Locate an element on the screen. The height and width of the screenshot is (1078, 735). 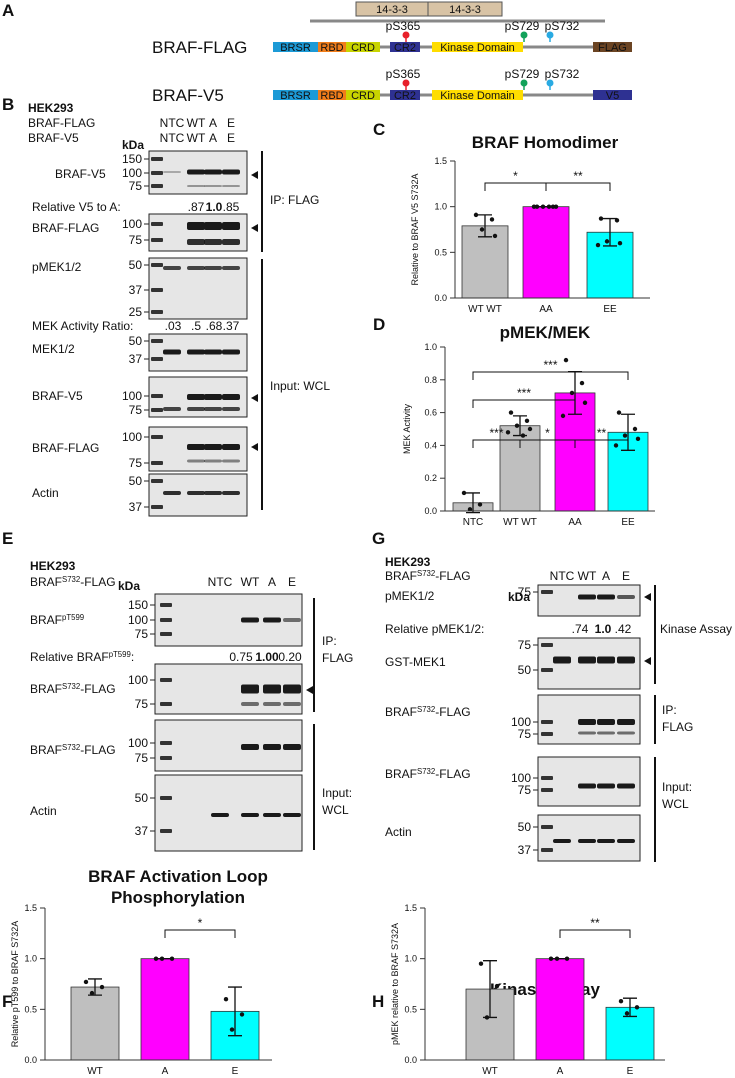
quant-value: .87 is located at coordinates (196, 207).